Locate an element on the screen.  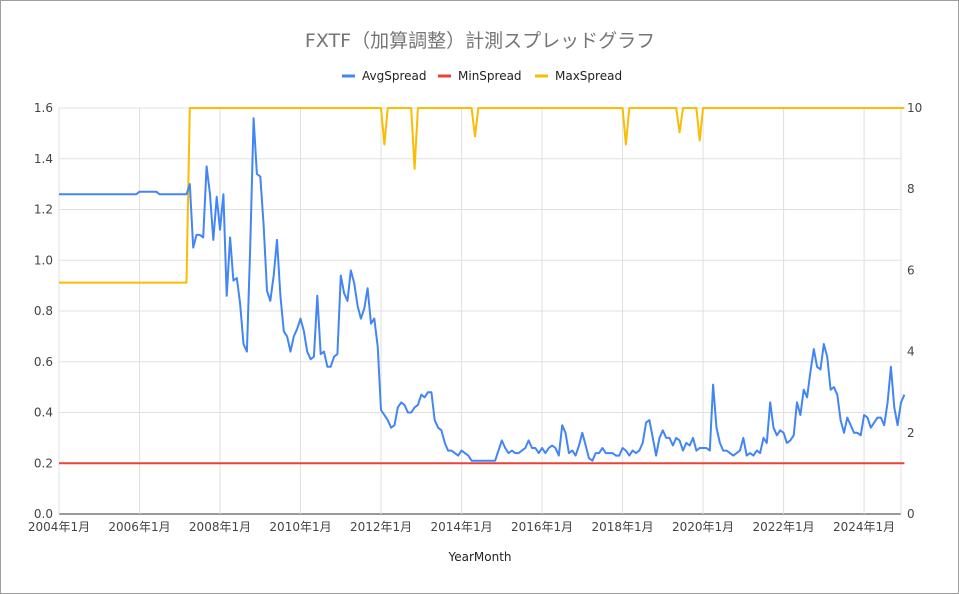
left-y-axis: 0.0 0.2 0.4 0.6 0.8 1.0 1.2 1.4 1.6 is located at coordinates (43, 311).